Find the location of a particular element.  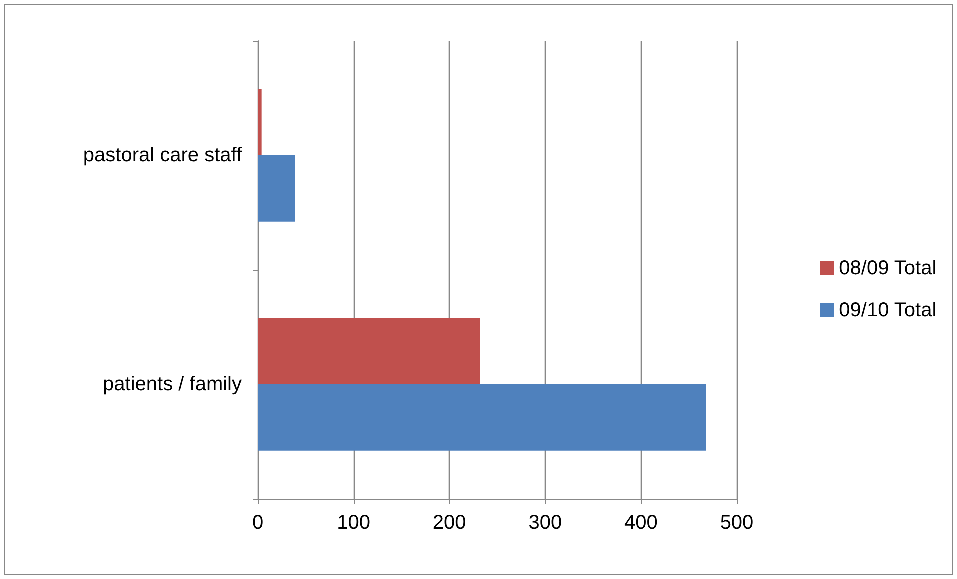

x-tick-label: 100 is located at coordinates (353, 523).